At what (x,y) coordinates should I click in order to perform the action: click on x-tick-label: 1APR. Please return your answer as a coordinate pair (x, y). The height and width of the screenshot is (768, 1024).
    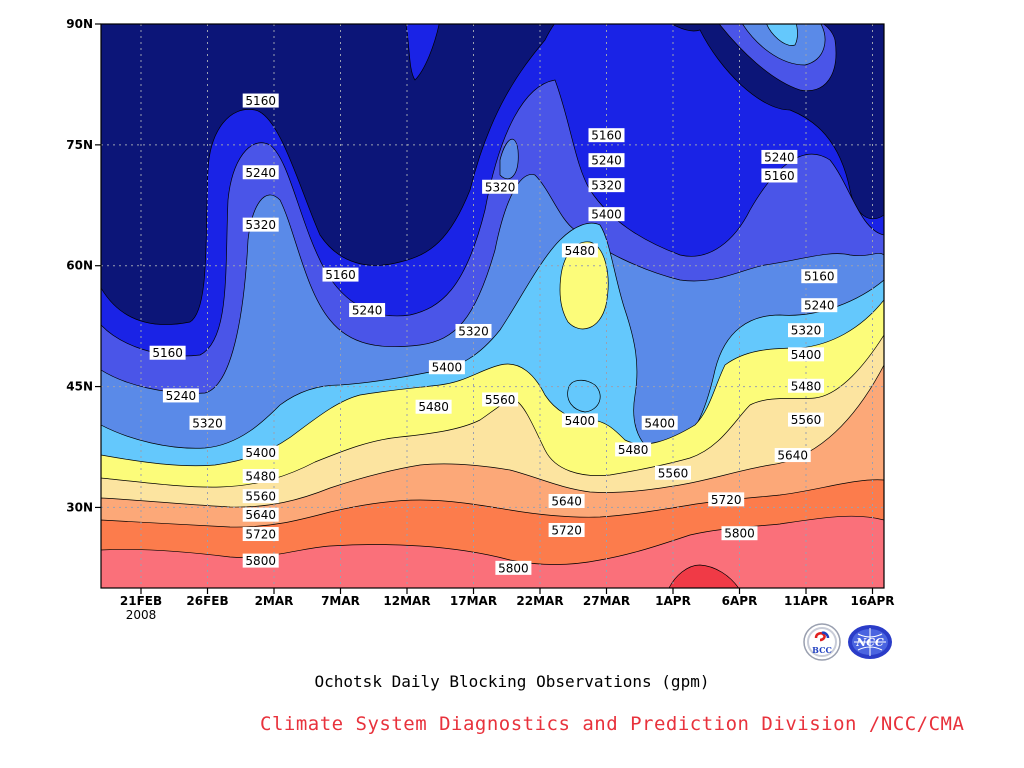
    Looking at the image, I should click on (673, 601).